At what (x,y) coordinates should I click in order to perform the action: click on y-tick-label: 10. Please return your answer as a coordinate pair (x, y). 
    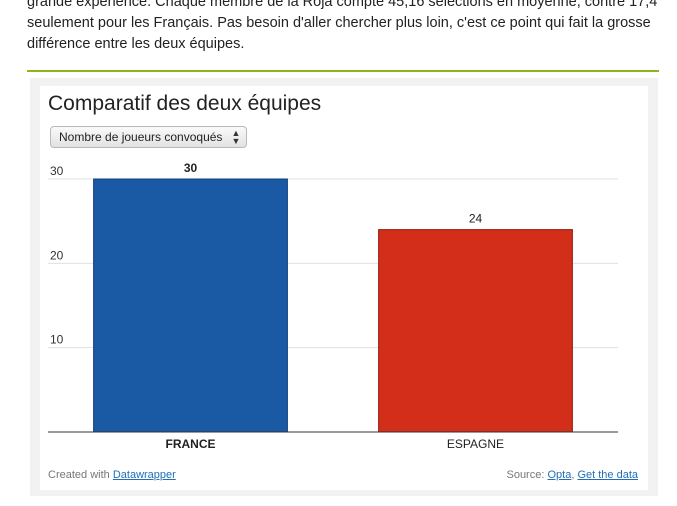
    Looking at the image, I should click on (57, 340).